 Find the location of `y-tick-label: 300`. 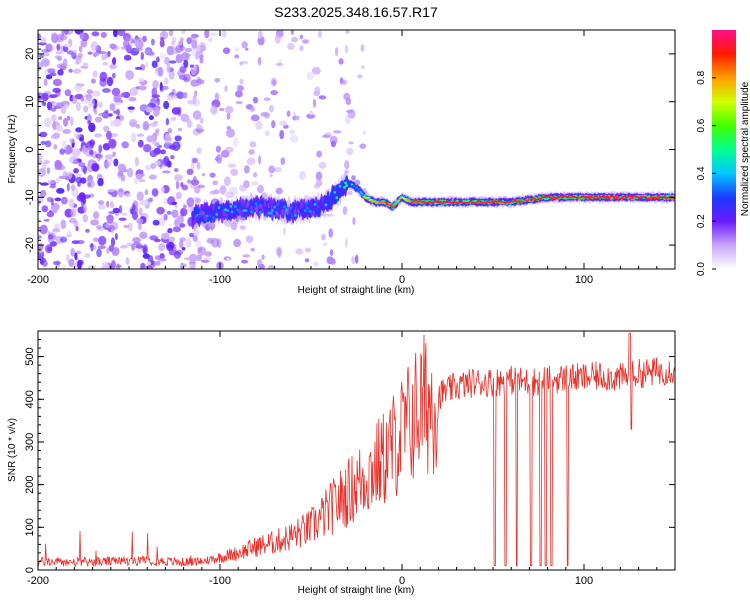

y-tick-label: 300 is located at coordinates (30, 442).